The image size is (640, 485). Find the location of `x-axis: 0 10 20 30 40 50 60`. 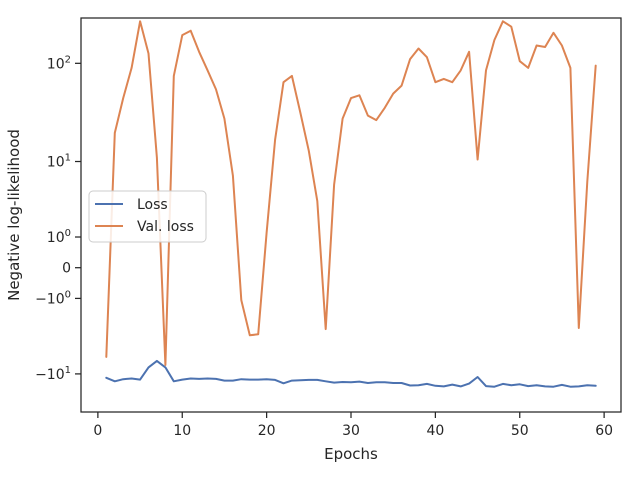

x-axis: 0 10 20 30 40 50 60 is located at coordinates (353, 425).